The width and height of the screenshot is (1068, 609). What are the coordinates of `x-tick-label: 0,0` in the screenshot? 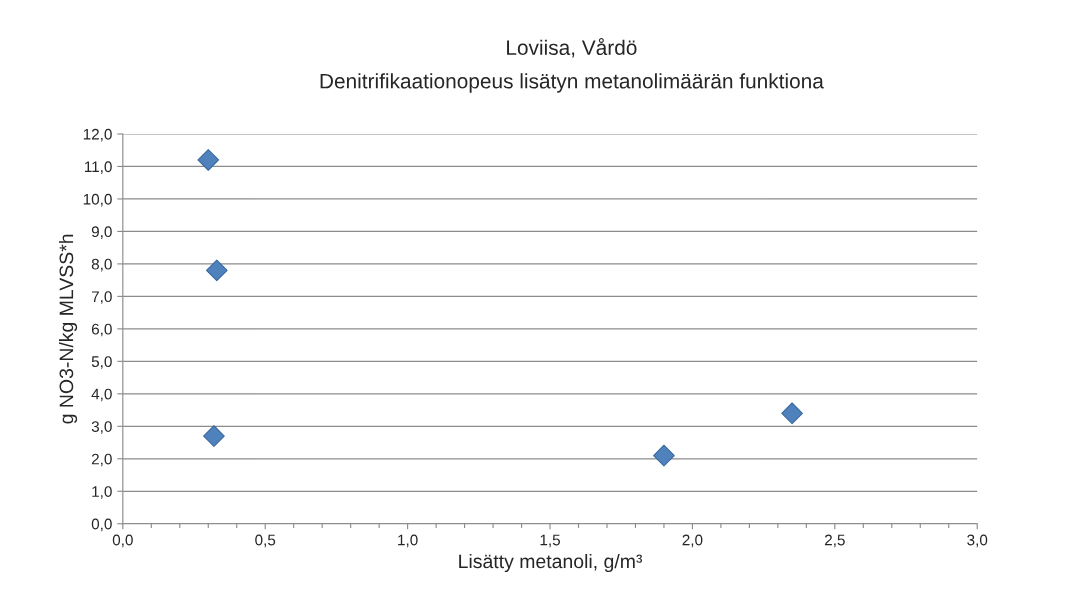 It's located at (122, 541).